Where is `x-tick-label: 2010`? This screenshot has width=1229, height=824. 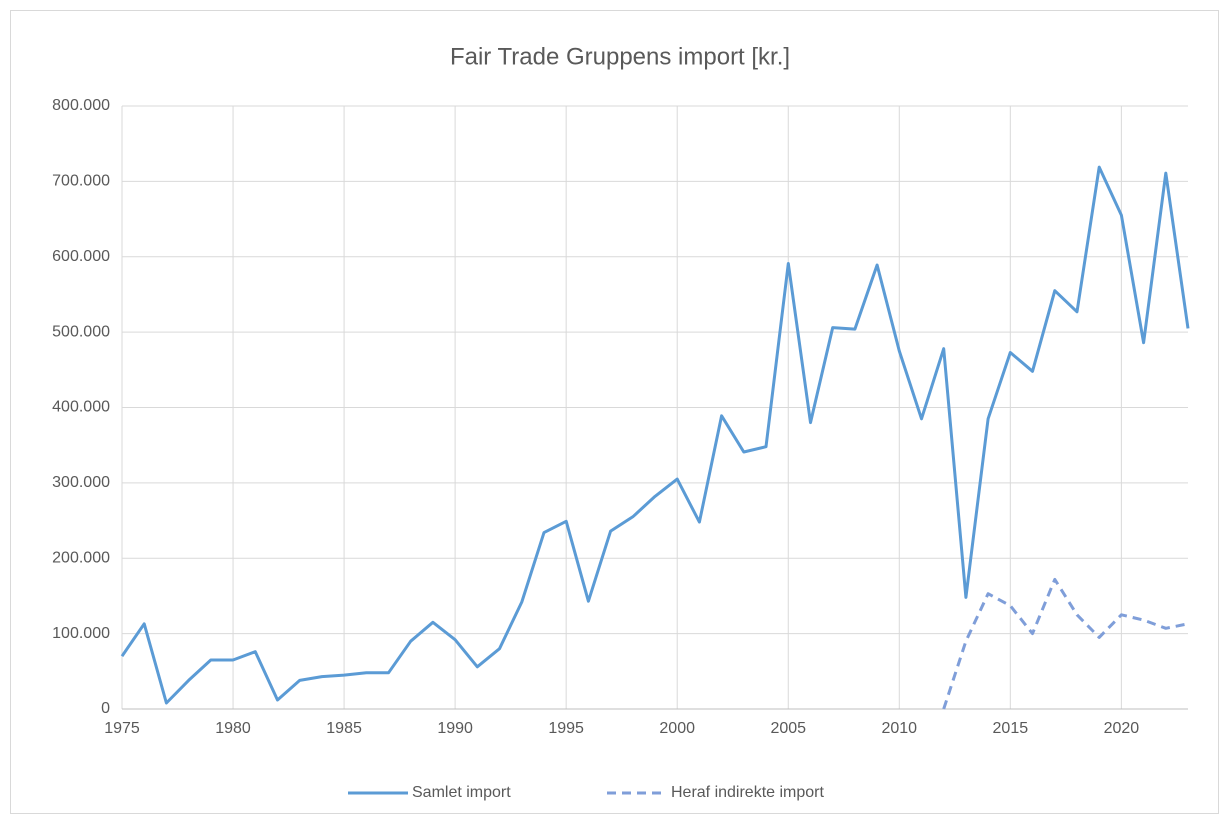
x-tick-label: 2010 is located at coordinates (899, 728).